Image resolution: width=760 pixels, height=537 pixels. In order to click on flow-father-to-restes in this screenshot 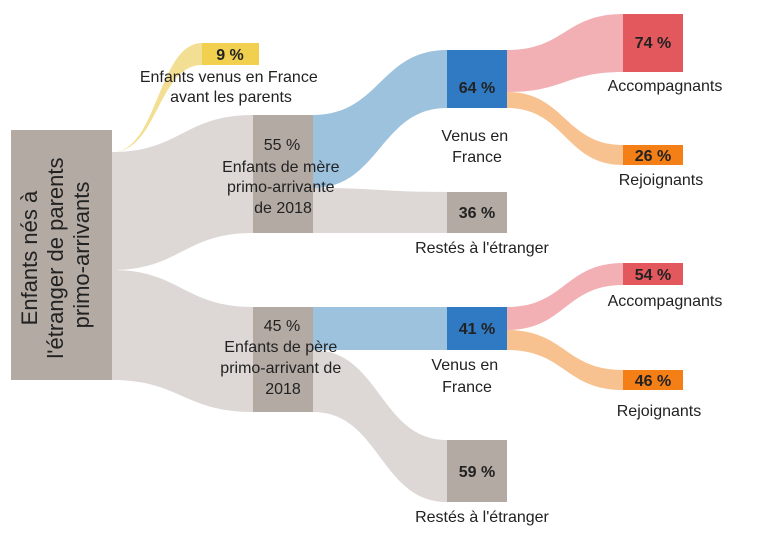, I will do `click(380, 426)`.